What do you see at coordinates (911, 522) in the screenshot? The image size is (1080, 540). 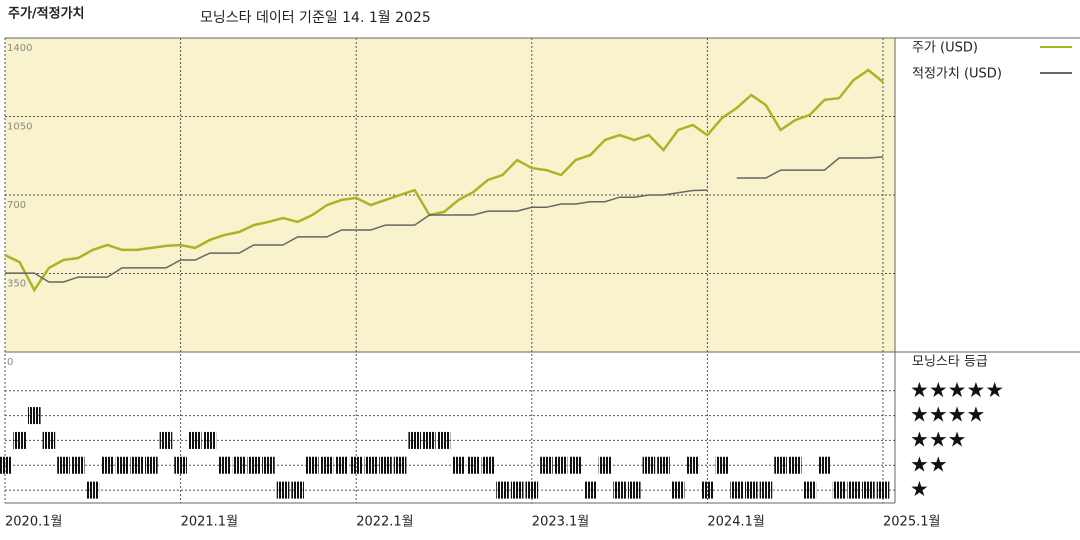 I see `x-tick-label: 2025.1월` at bounding box center [911, 522].